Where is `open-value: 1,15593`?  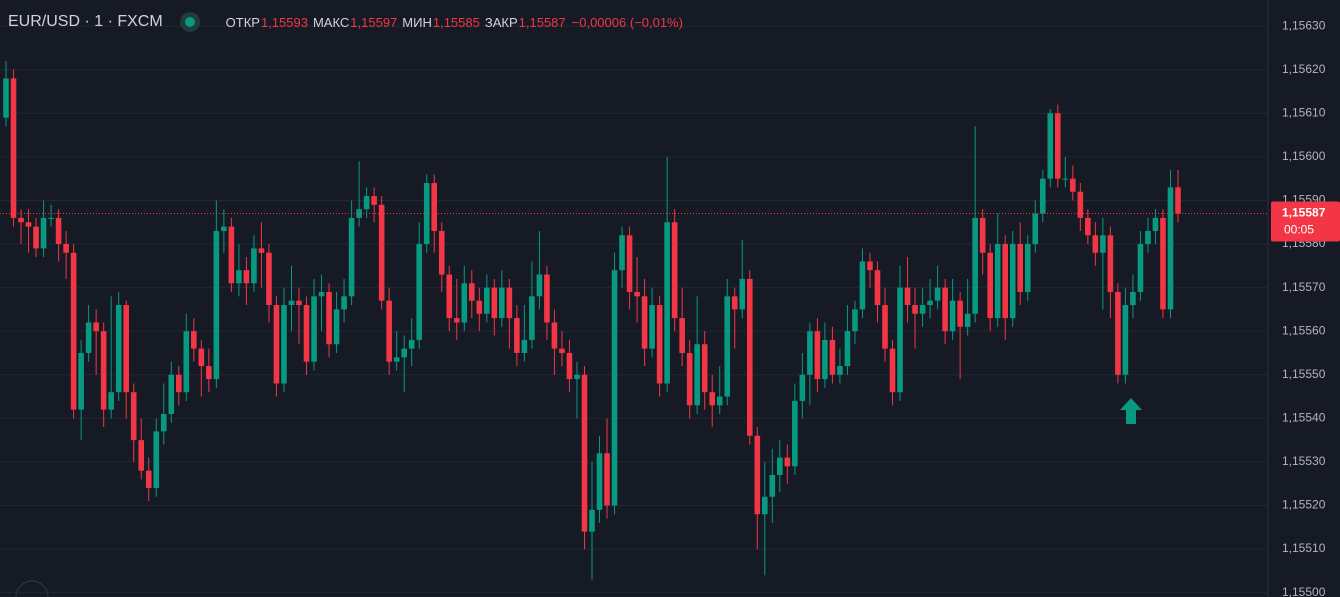 open-value: 1,15593 is located at coordinates (284, 22).